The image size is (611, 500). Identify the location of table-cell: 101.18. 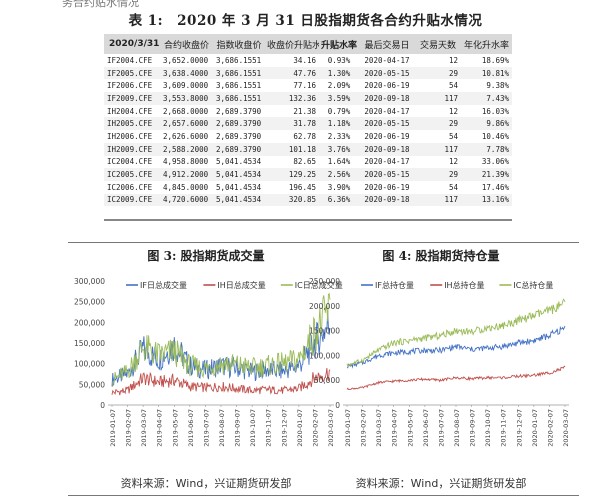
(302, 149).